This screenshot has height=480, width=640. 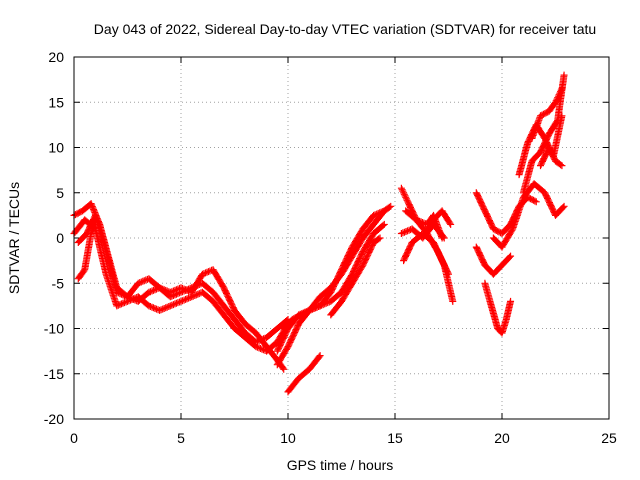 I want to click on y-tick-label: 0, so click(x=60, y=238).